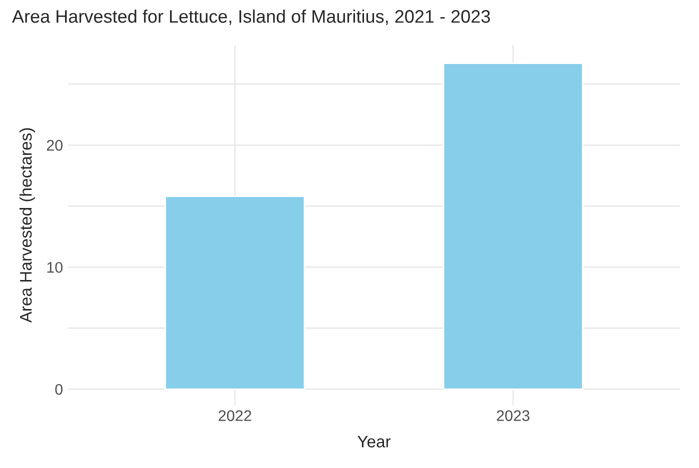  I want to click on y-tick-label: 10, so click(55, 267).